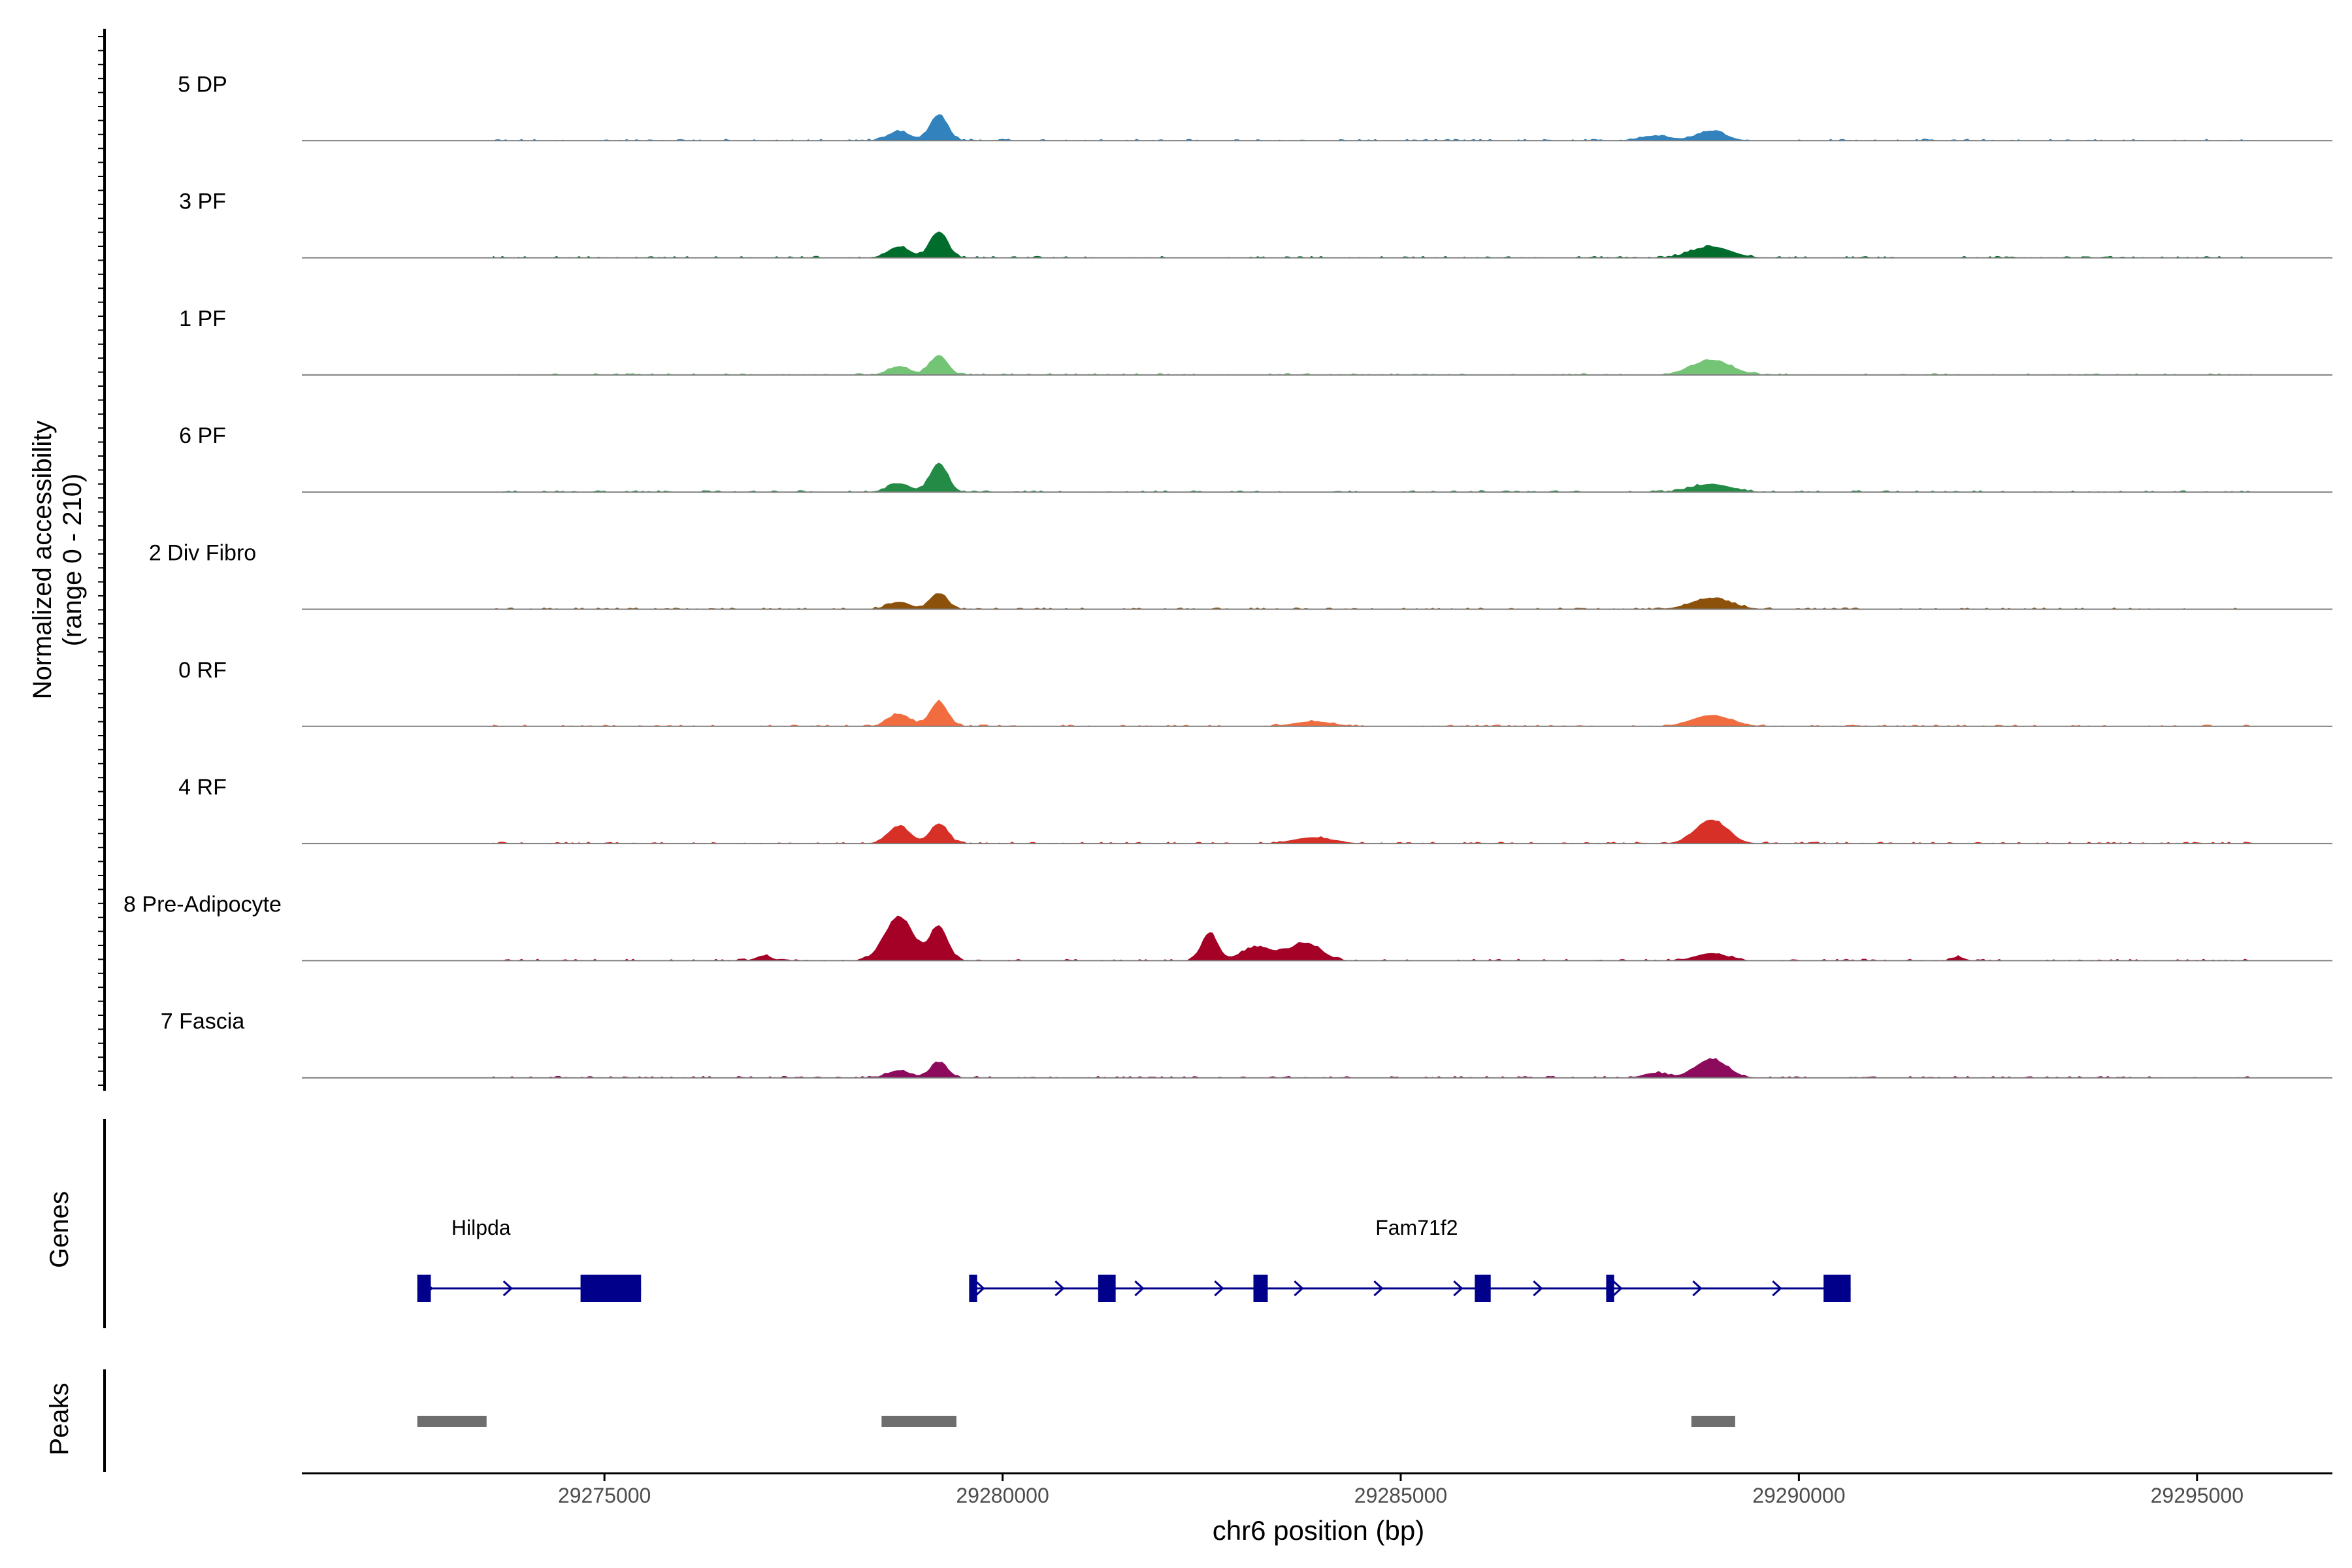 Image resolution: width=2352 pixels, height=1568 pixels. What do you see at coordinates (604, 1495) in the screenshot?
I see `x-tick-label: 29275000` at bounding box center [604, 1495].